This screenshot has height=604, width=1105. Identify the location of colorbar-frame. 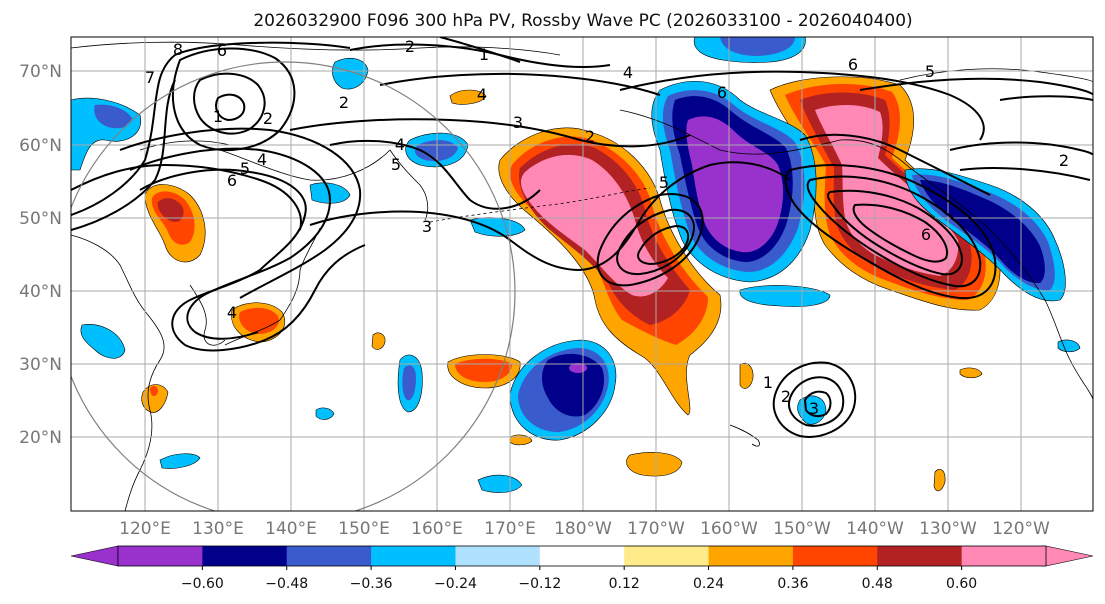
(582, 556).